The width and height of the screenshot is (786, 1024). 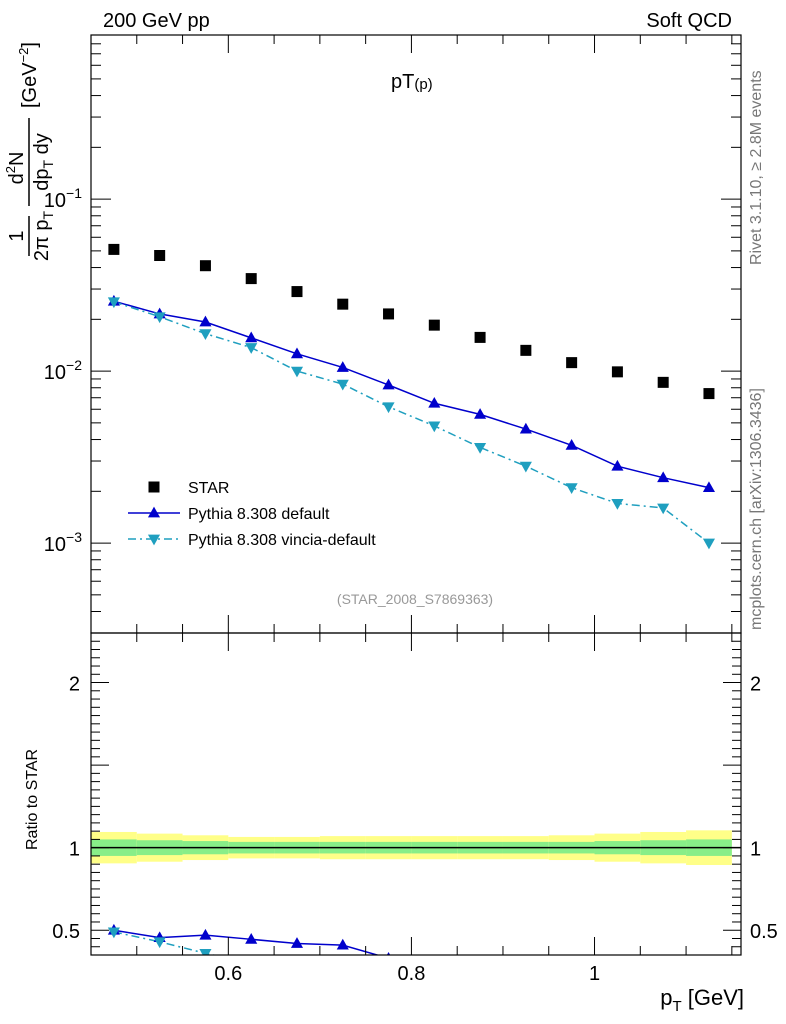 I want to click on ratio-y-axis-label: Ratio to STAR, so click(x=32, y=799).